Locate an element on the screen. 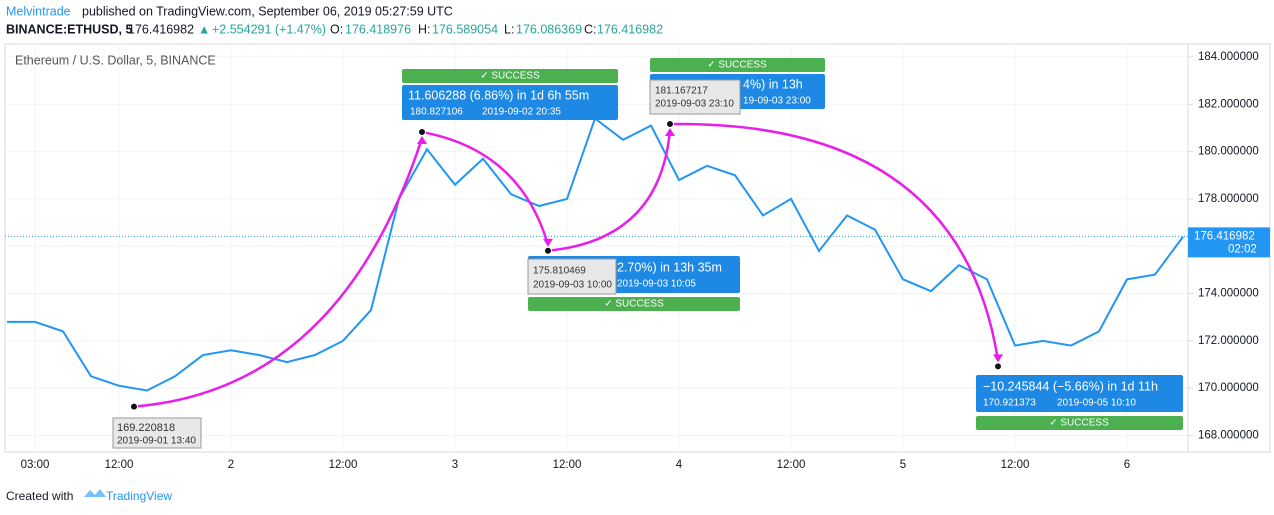 The width and height of the screenshot is (1274, 515). x-tick-label: 4 is located at coordinates (679, 465).